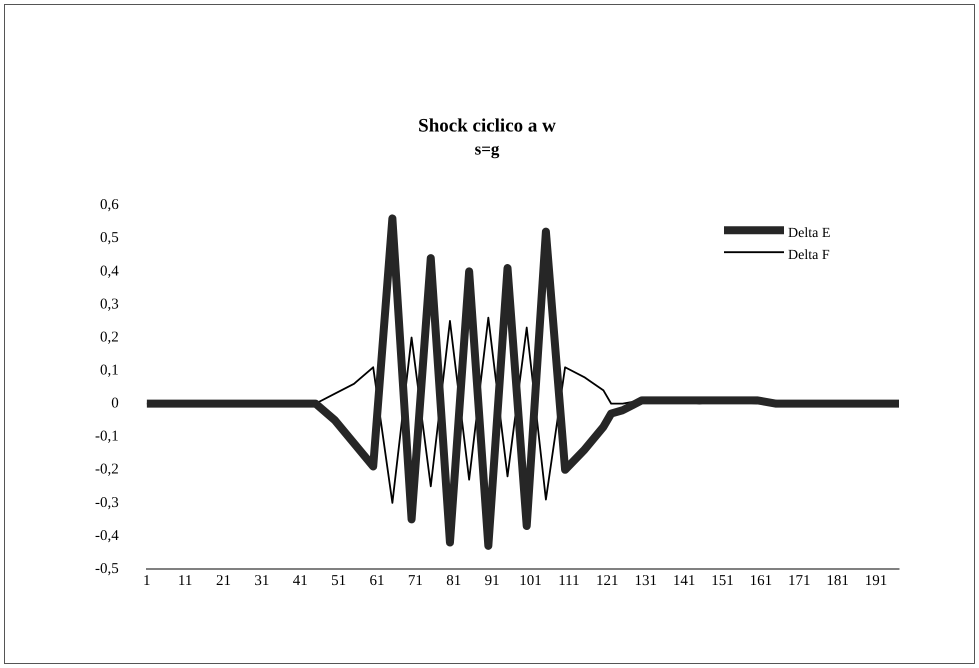  Describe the element at coordinates (110, 271) in the screenshot. I see `y-tick-label: 0,4` at that location.